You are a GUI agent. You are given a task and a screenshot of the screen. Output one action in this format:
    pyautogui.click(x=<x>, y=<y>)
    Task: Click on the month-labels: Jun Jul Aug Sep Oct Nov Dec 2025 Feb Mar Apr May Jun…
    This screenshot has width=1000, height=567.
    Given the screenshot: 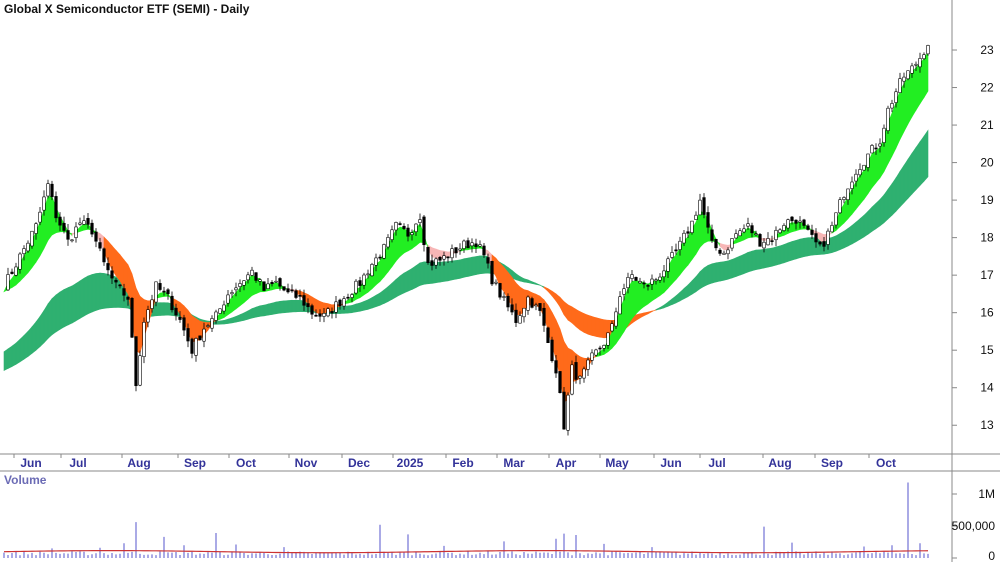 What is the action you would take?
    pyautogui.click(x=454, y=462)
    